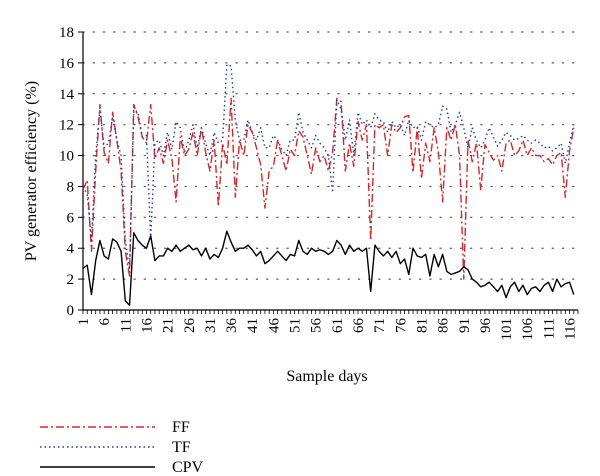 Image resolution: width=600 pixels, height=476 pixels. Describe the element at coordinates (232, 326) in the screenshot. I see `x-tick-label: 36` at that location.